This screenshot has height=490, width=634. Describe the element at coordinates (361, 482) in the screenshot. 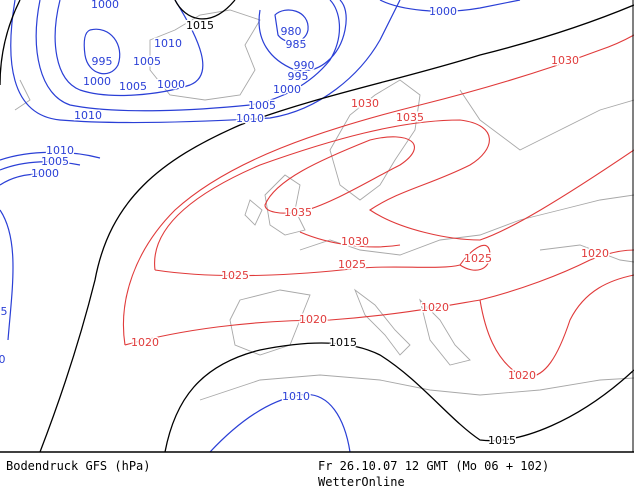

I see `footer-source: WetterOnline` at that location.